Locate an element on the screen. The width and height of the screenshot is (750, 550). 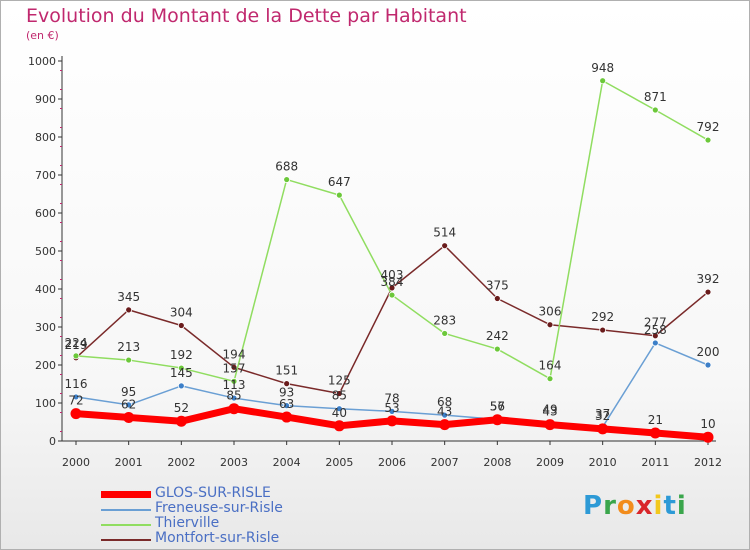
data-label: 345 is located at coordinates (128, 297).